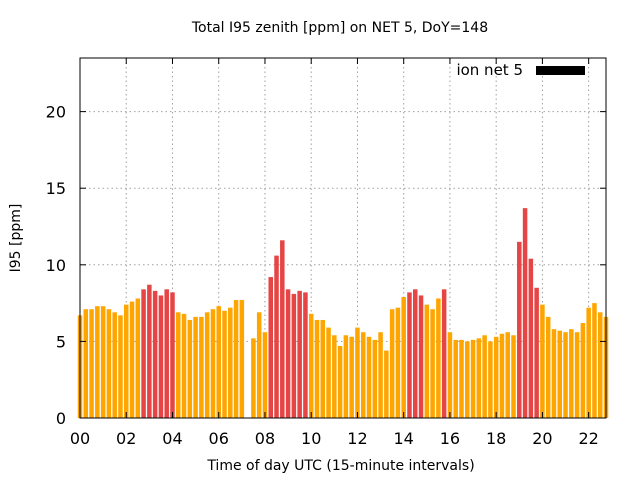  I want to click on x-tick-label: 12, so click(357, 438).